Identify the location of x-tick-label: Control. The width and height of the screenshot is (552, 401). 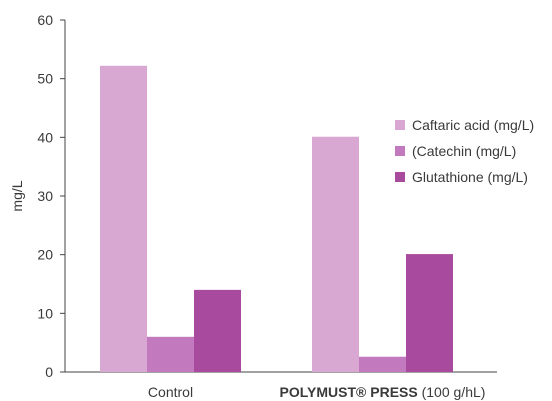
(170, 392).